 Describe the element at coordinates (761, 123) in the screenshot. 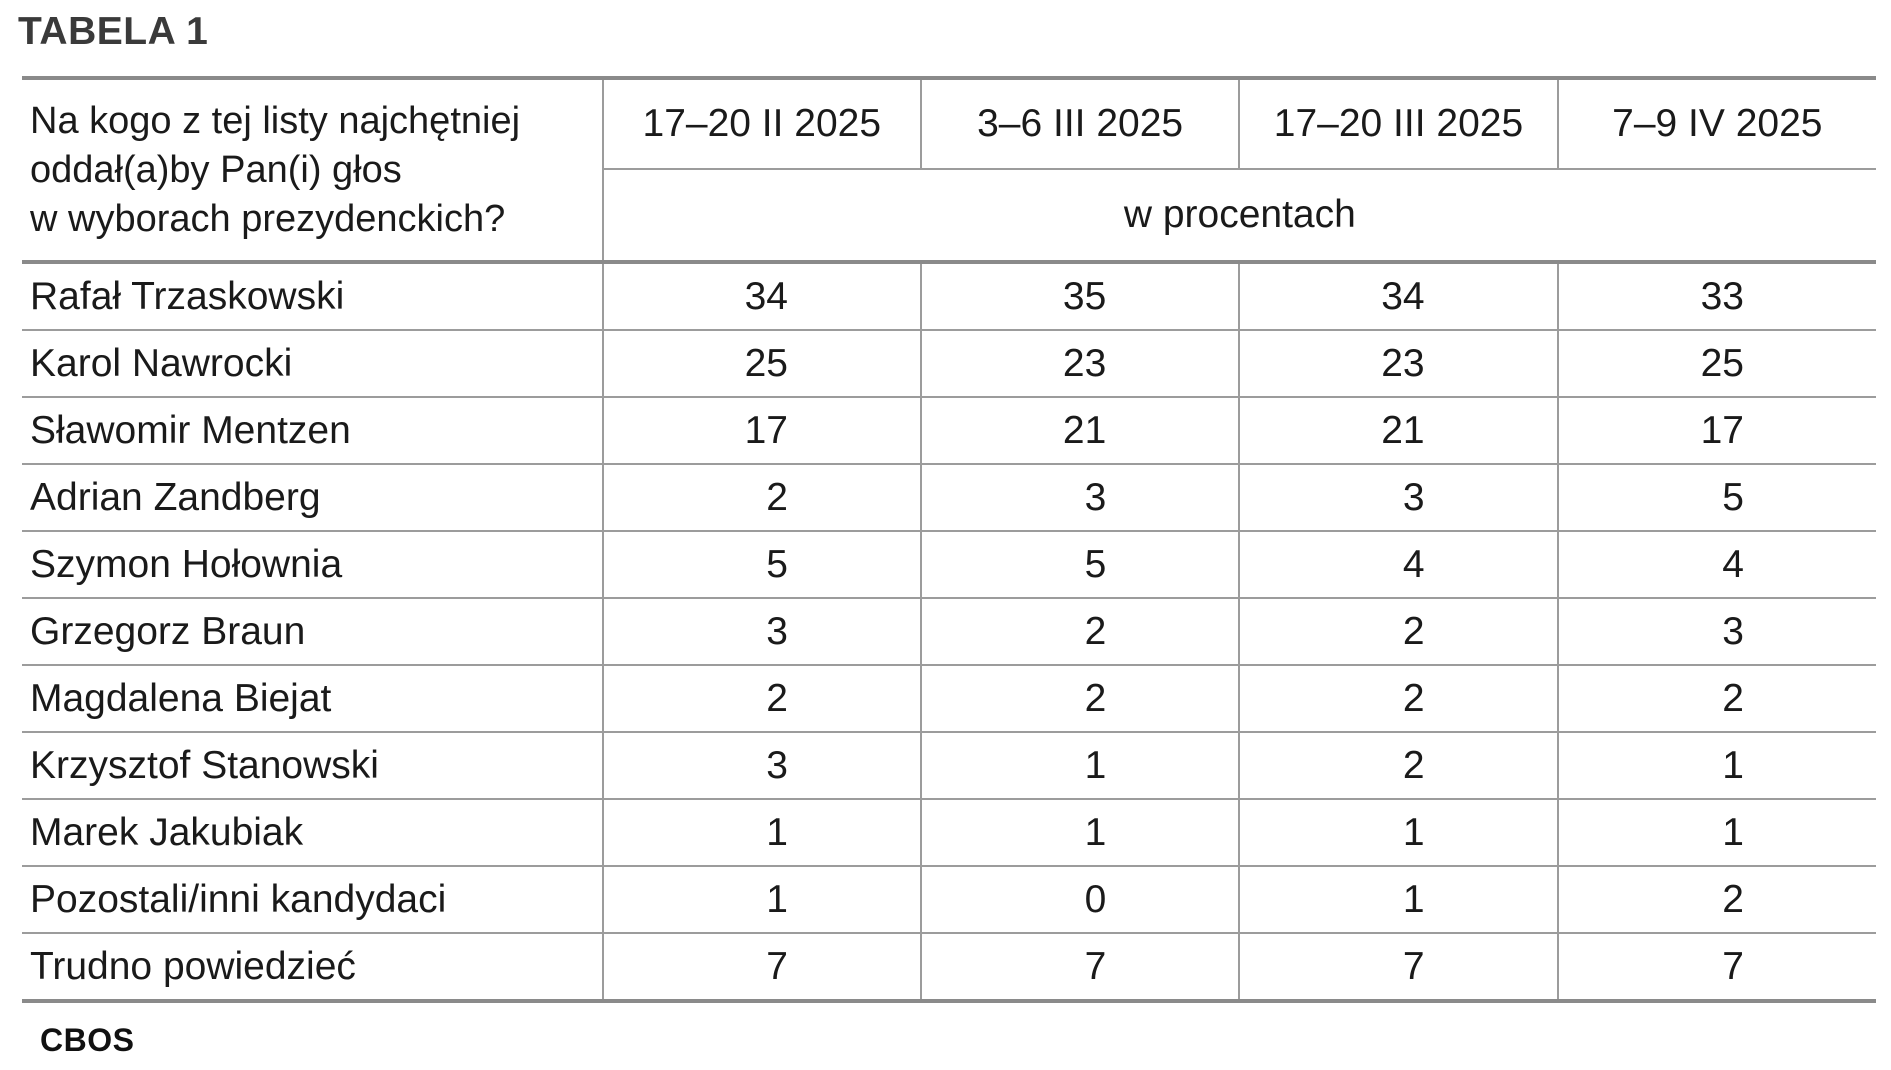

I see `date-header: 17–20 II 2025` at that location.